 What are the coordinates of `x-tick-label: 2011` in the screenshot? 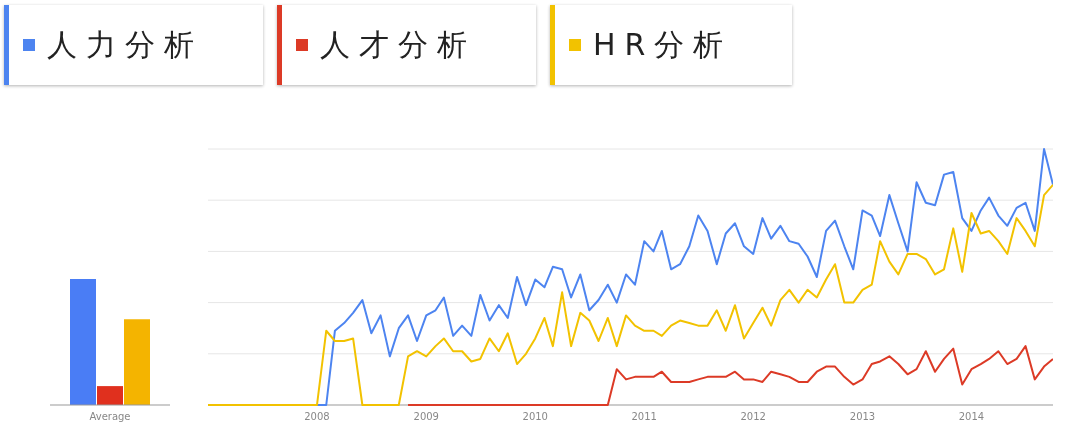 It's located at (644, 417).